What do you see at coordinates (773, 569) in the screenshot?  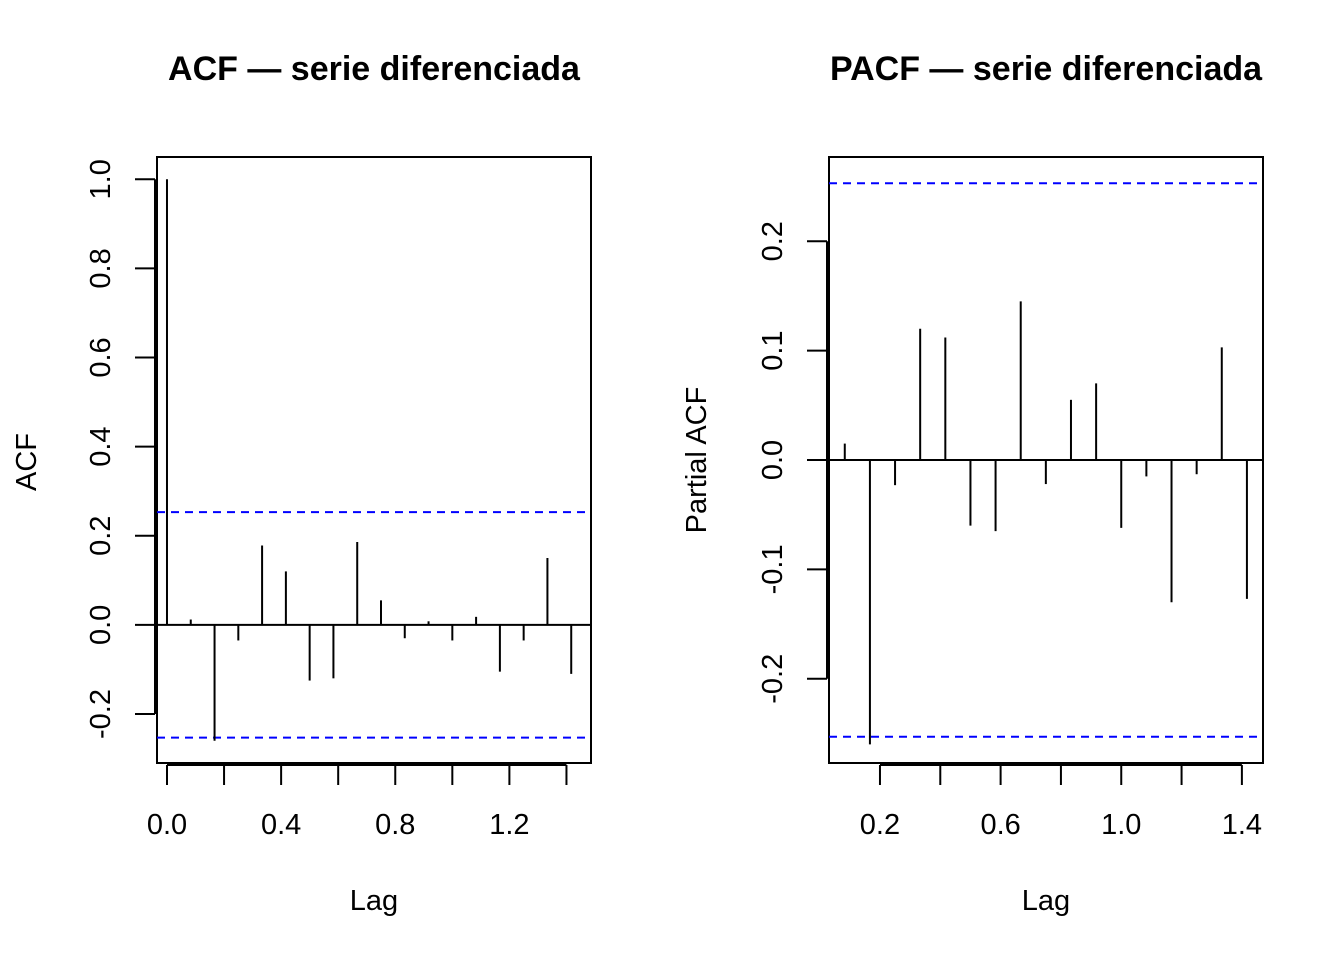 I see `pacf-y-tick-label: -0.1` at bounding box center [773, 569].